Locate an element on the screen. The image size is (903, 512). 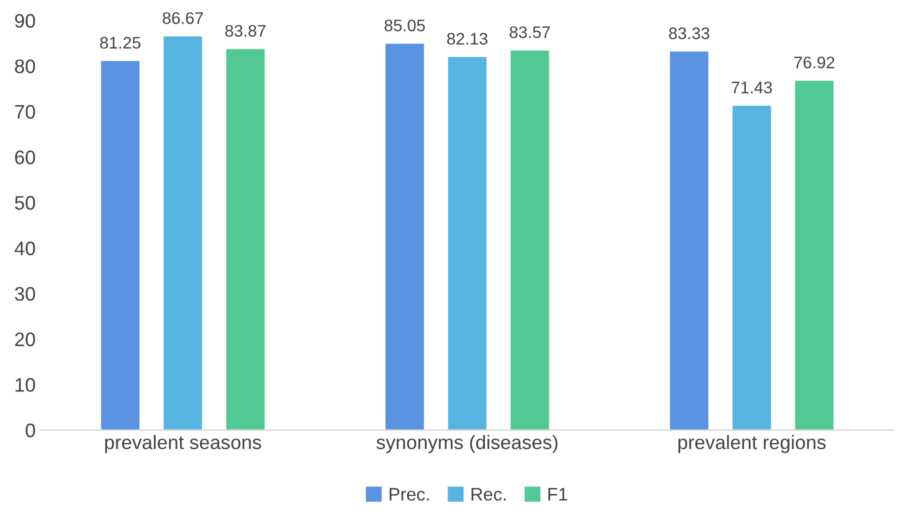
data-label: 83.57 is located at coordinates (530, 32).